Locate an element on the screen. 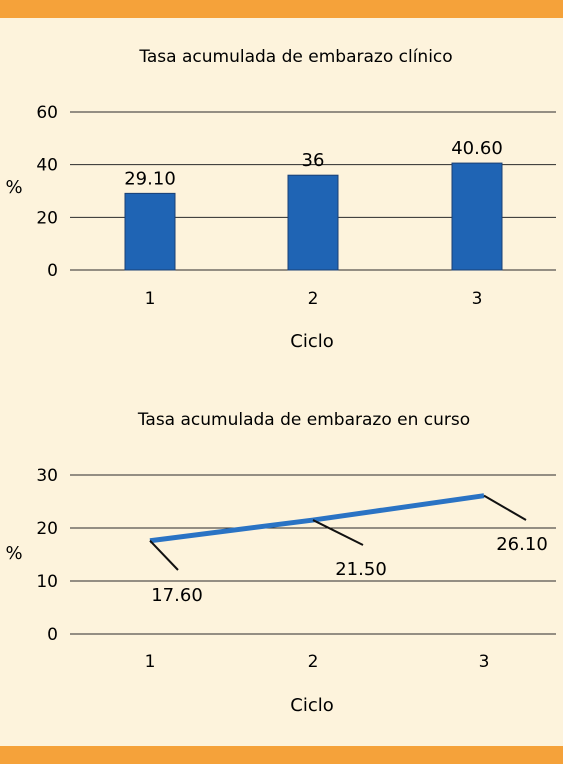 The image size is (563, 764). y-tick-label: 60 is located at coordinates (47, 113).